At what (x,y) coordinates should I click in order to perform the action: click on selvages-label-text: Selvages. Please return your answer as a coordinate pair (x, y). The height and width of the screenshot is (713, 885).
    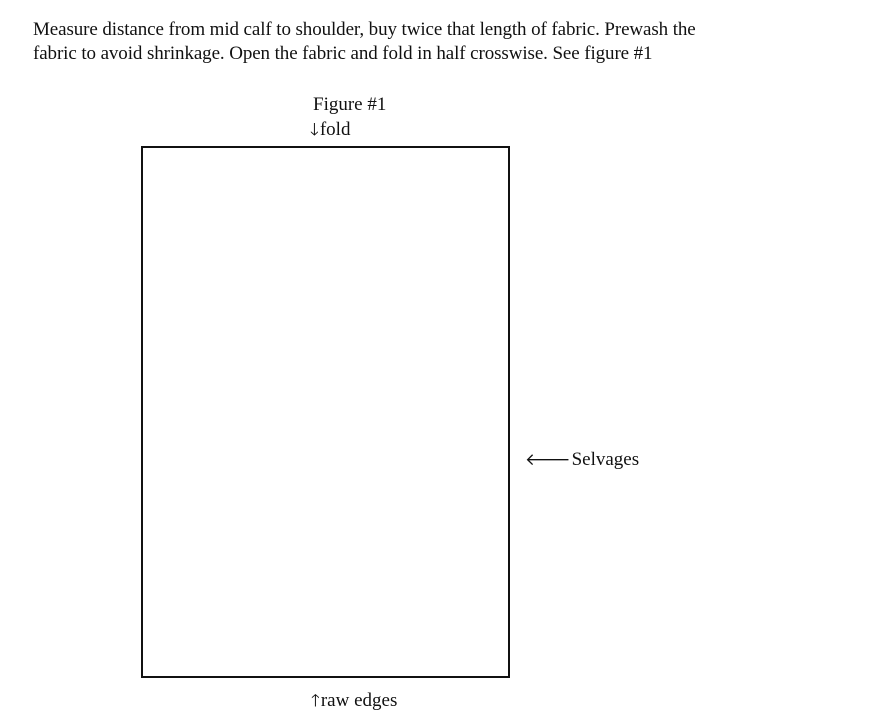
    Looking at the image, I should click on (605, 459).